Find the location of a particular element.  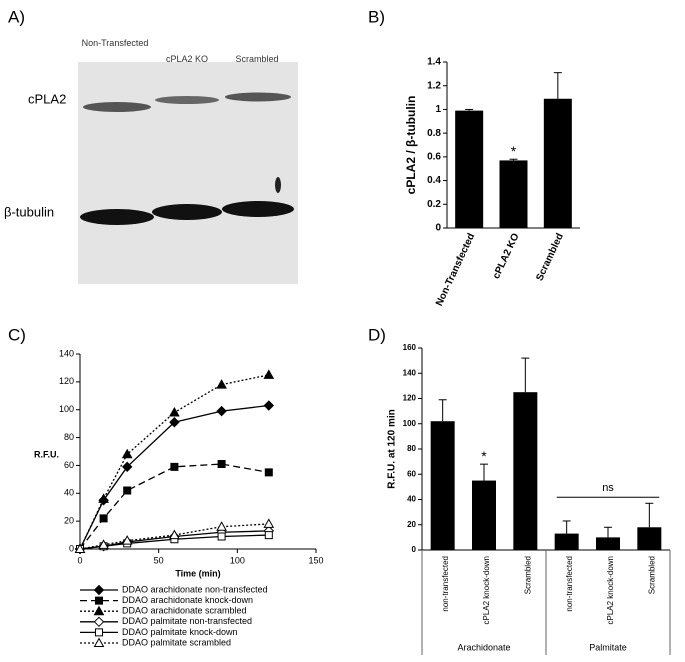

legend-label: DDAO arachidonate non-transfected is located at coordinates (195, 589).